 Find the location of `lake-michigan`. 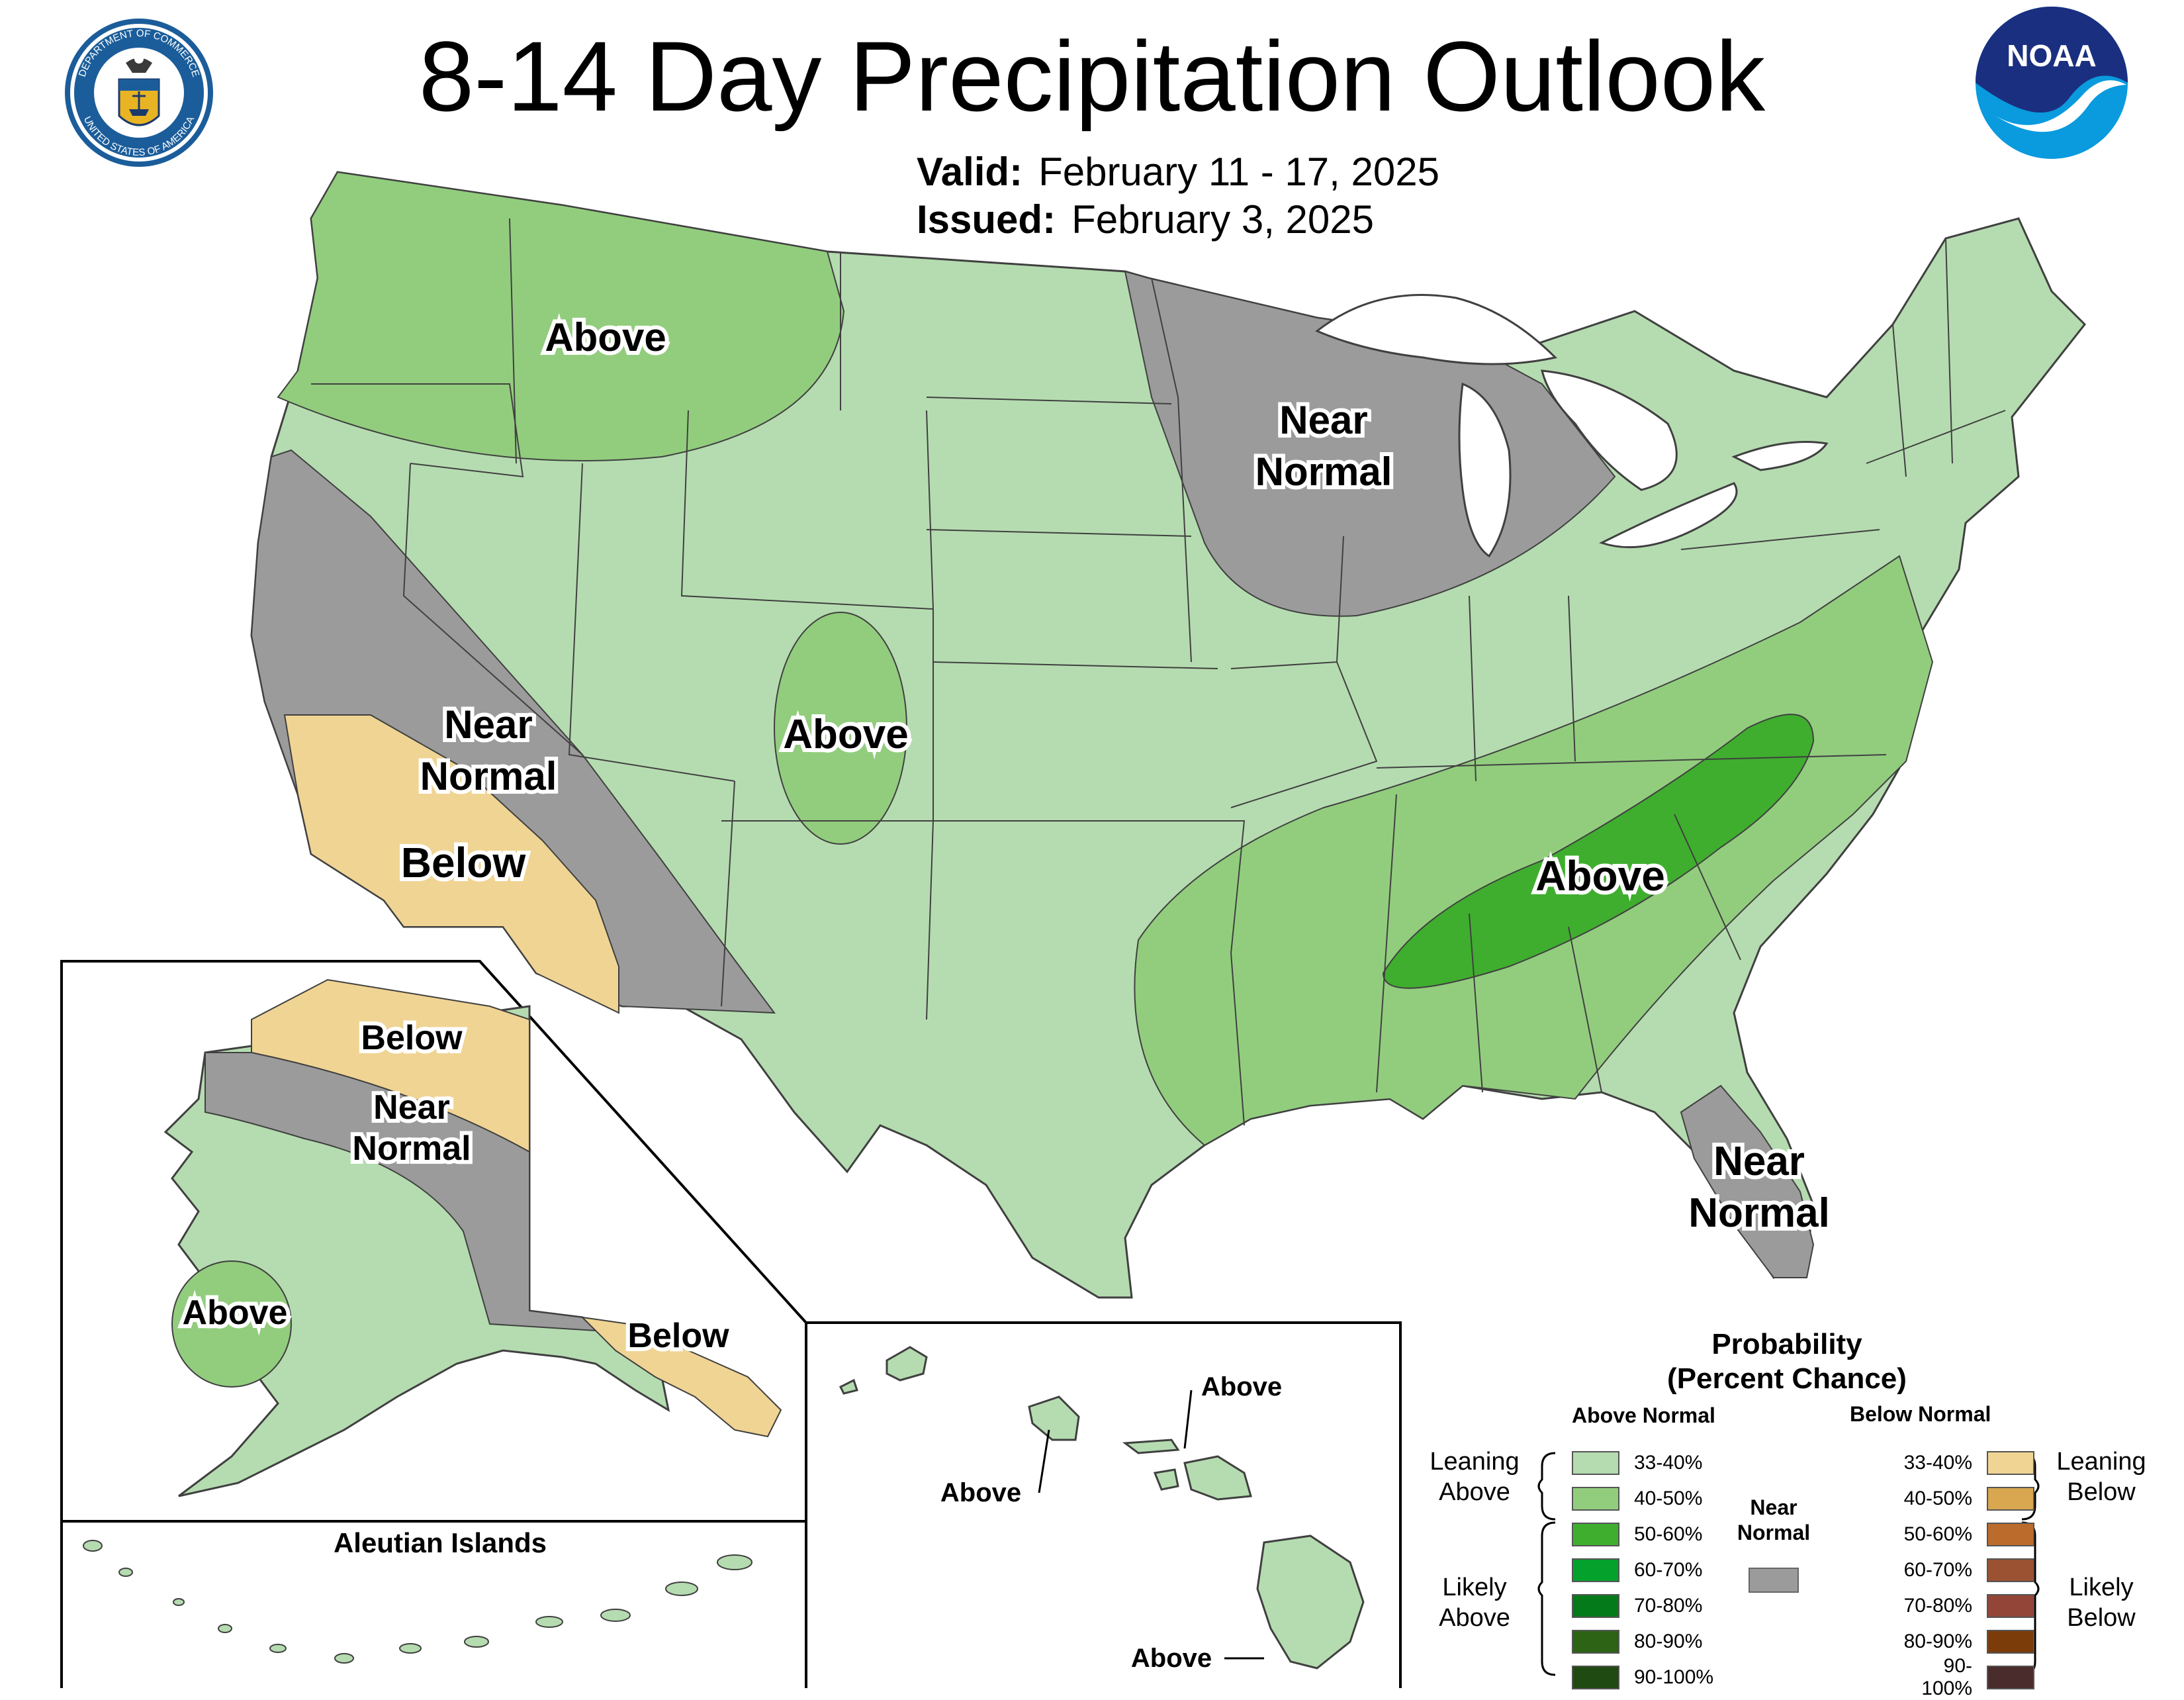

lake-michigan is located at coordinates (1485, 470).